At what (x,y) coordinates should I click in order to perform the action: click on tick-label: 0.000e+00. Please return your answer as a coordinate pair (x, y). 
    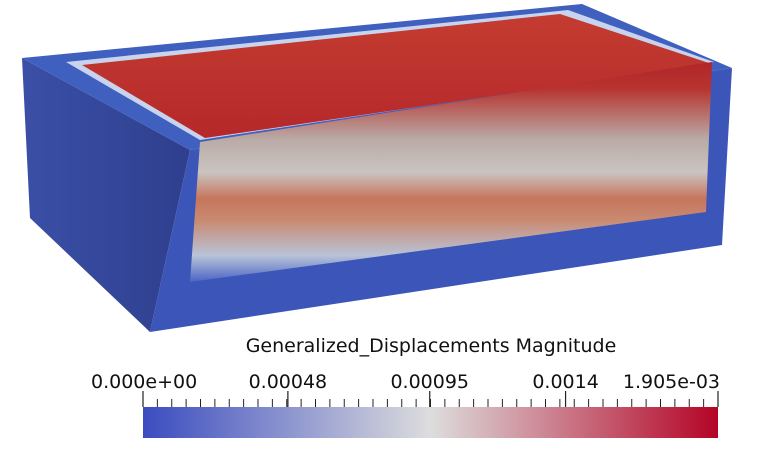
    Looking at the image, I should click on (144, 382).